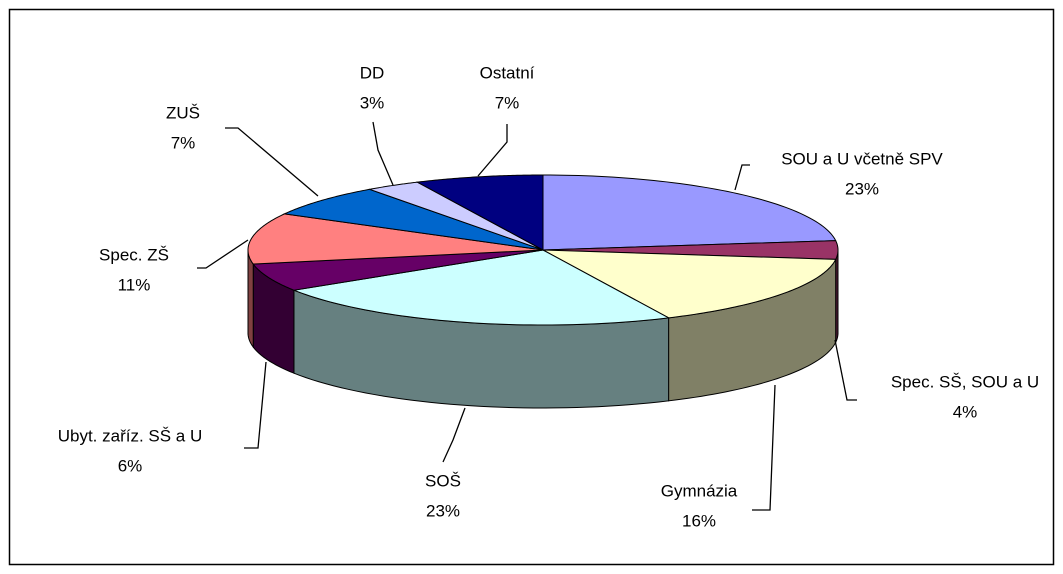  What do you see at coordinates (965, 411) in the screenshot?
I see `slice-value-label: 4%` at bounding box center [965, 411].